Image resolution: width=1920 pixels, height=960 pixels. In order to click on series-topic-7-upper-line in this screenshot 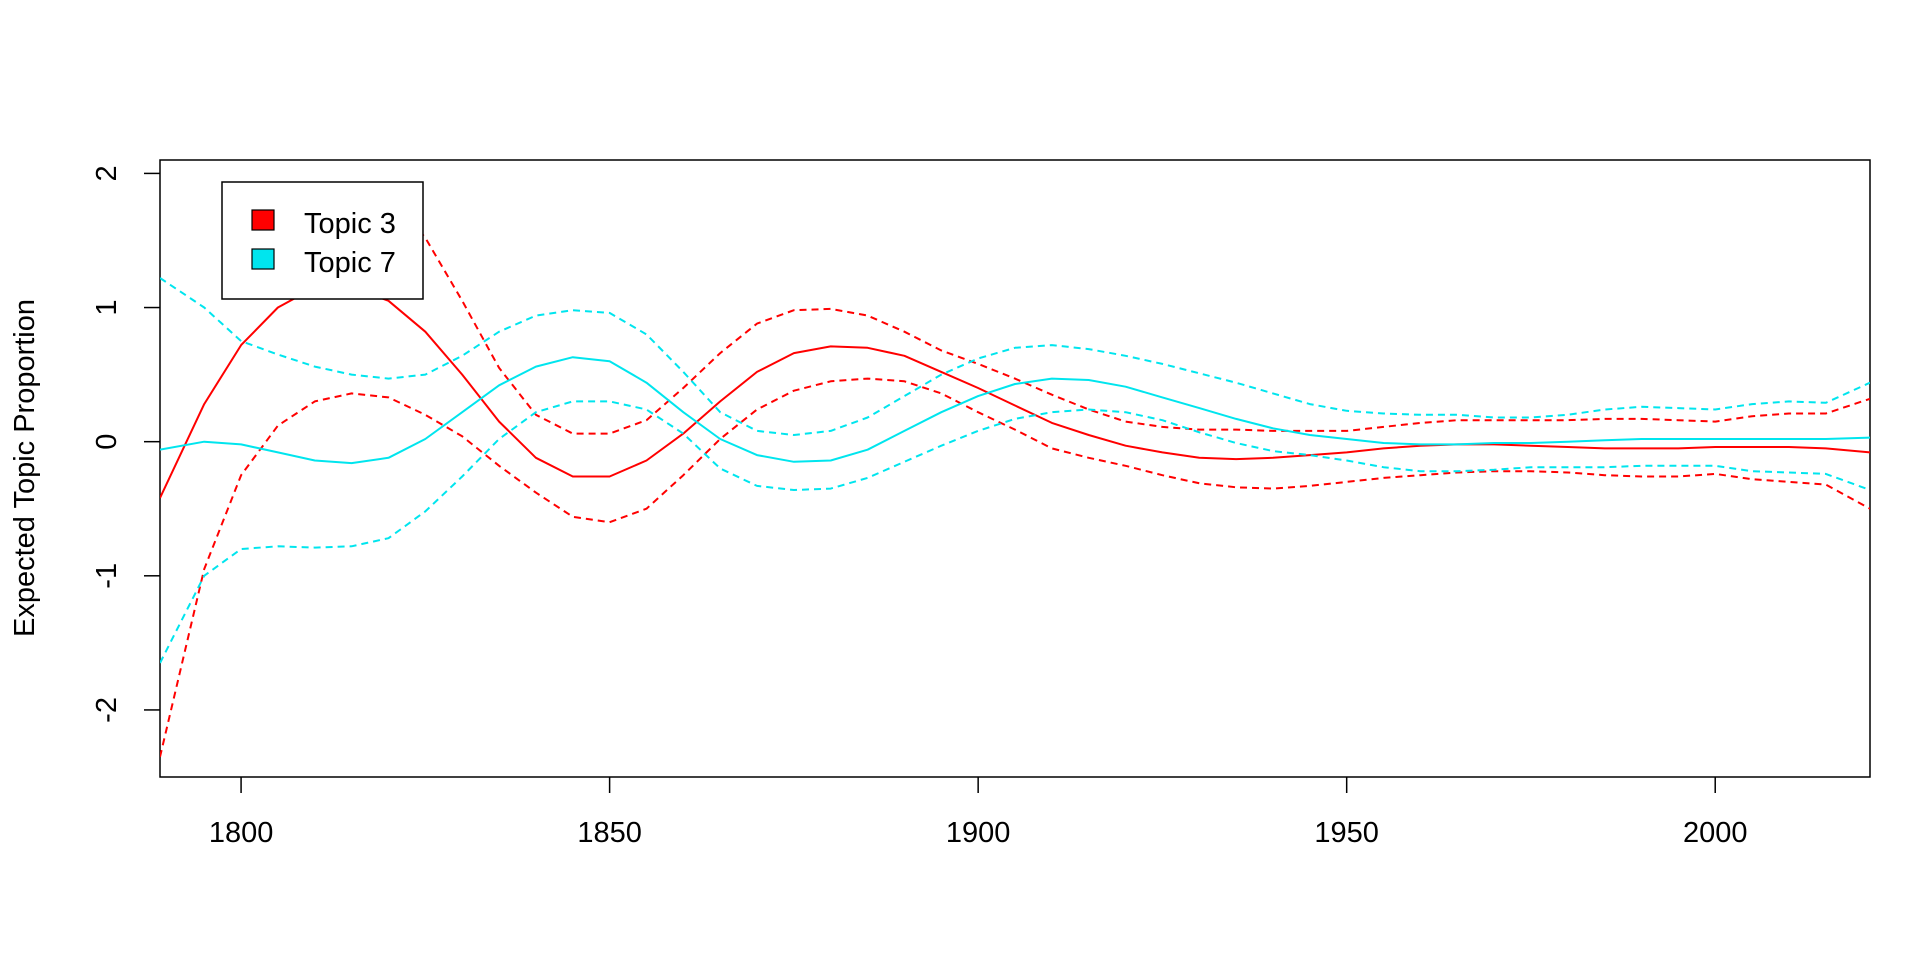, I will do `click(1015, 356)`.